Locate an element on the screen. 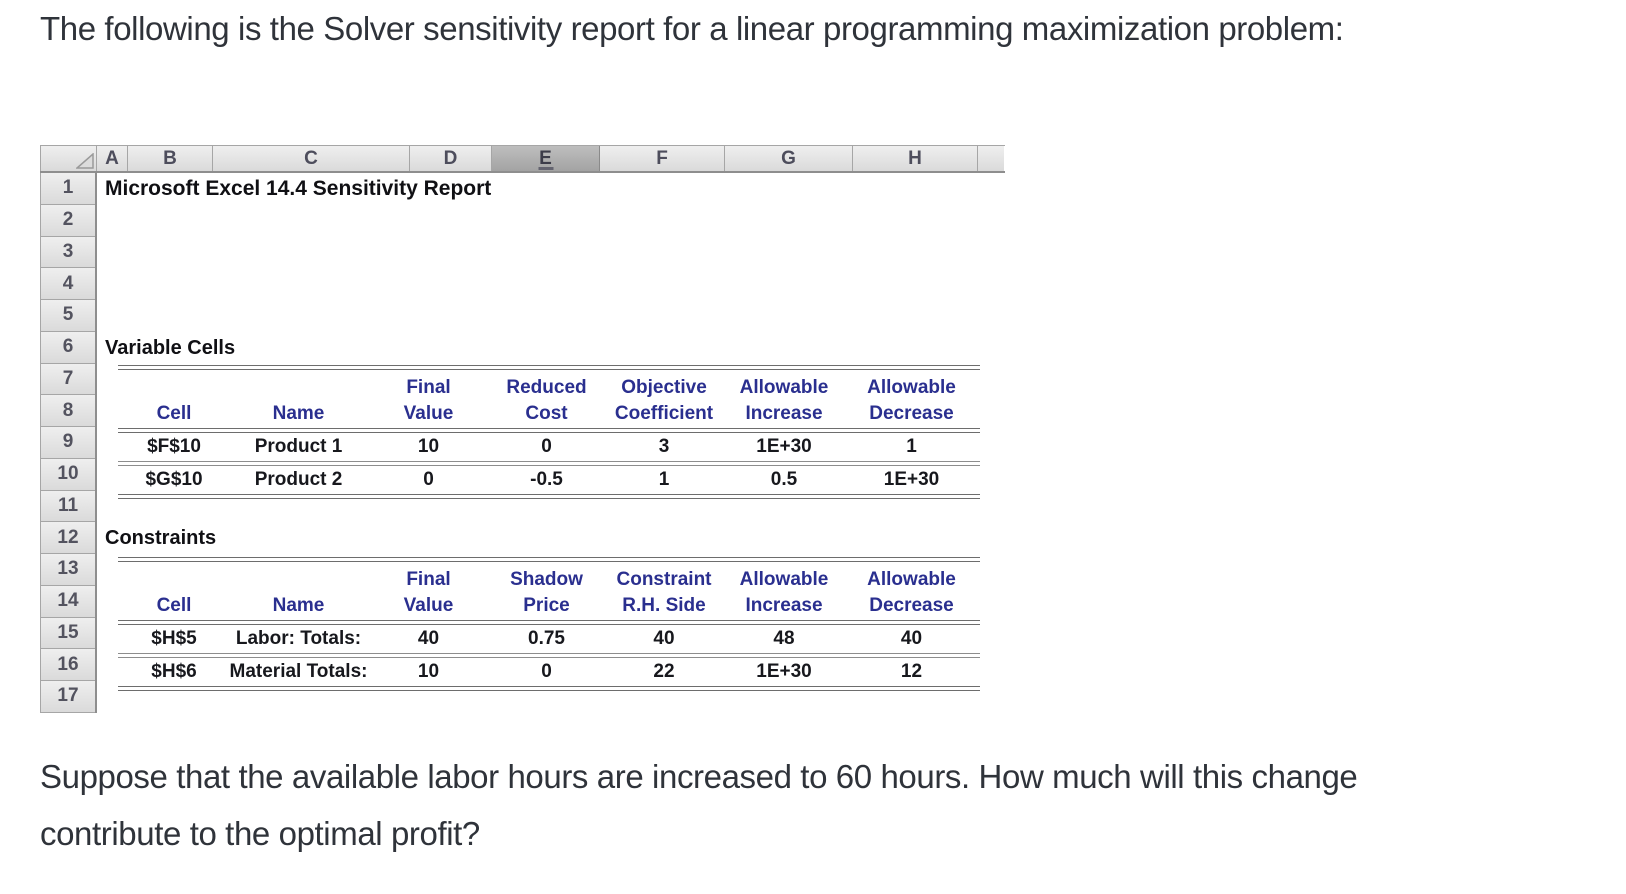 The width and height of the screenshot is (1626, 894). cell-ref: $G$10 is located at coordinates (174, 479).